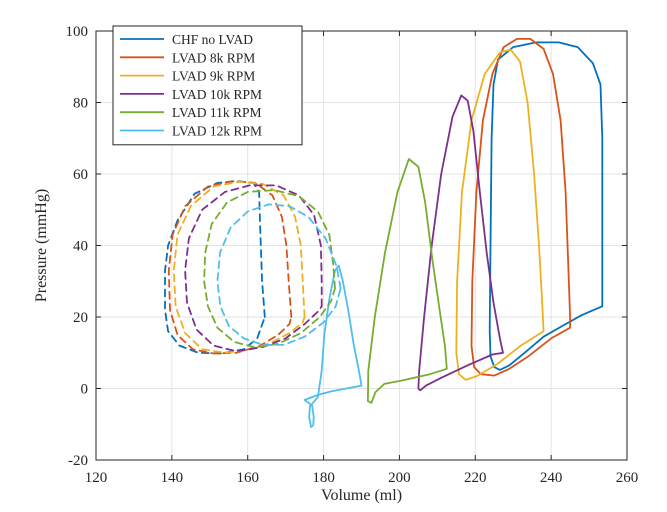 The image size is (667, 512). Describe the element at coordinates (551, 478) in the screenshot. I see `x-tick-label: 240` at that location.